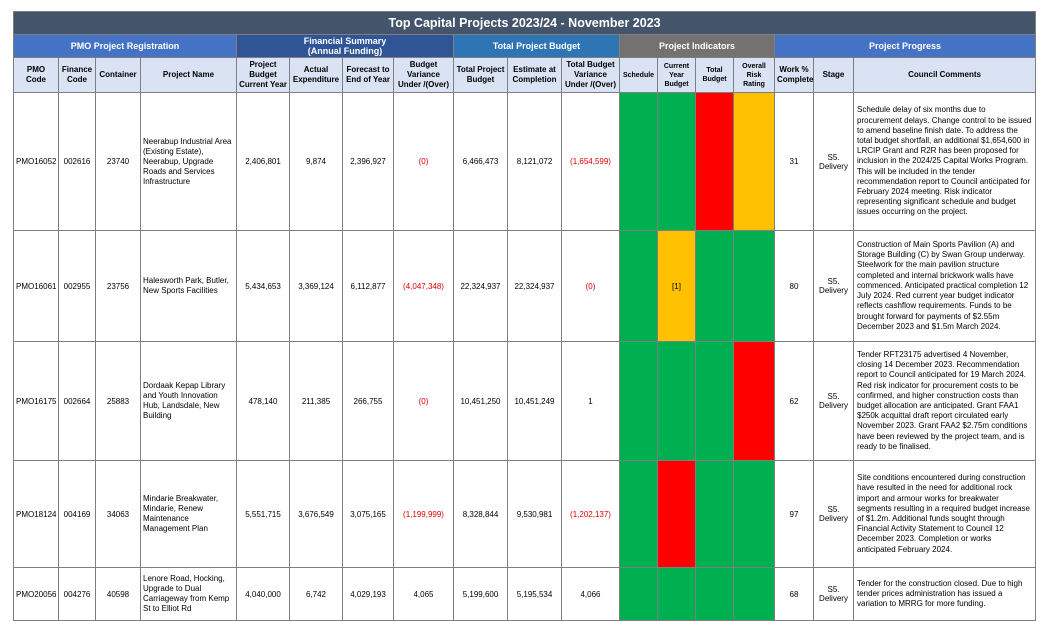 Image resolution: width=1052 pixels, height=634 pixels. Describe the element at coordinates (77, 286) in the screenshot. I see `finance-code-cell: 002955` at that location.